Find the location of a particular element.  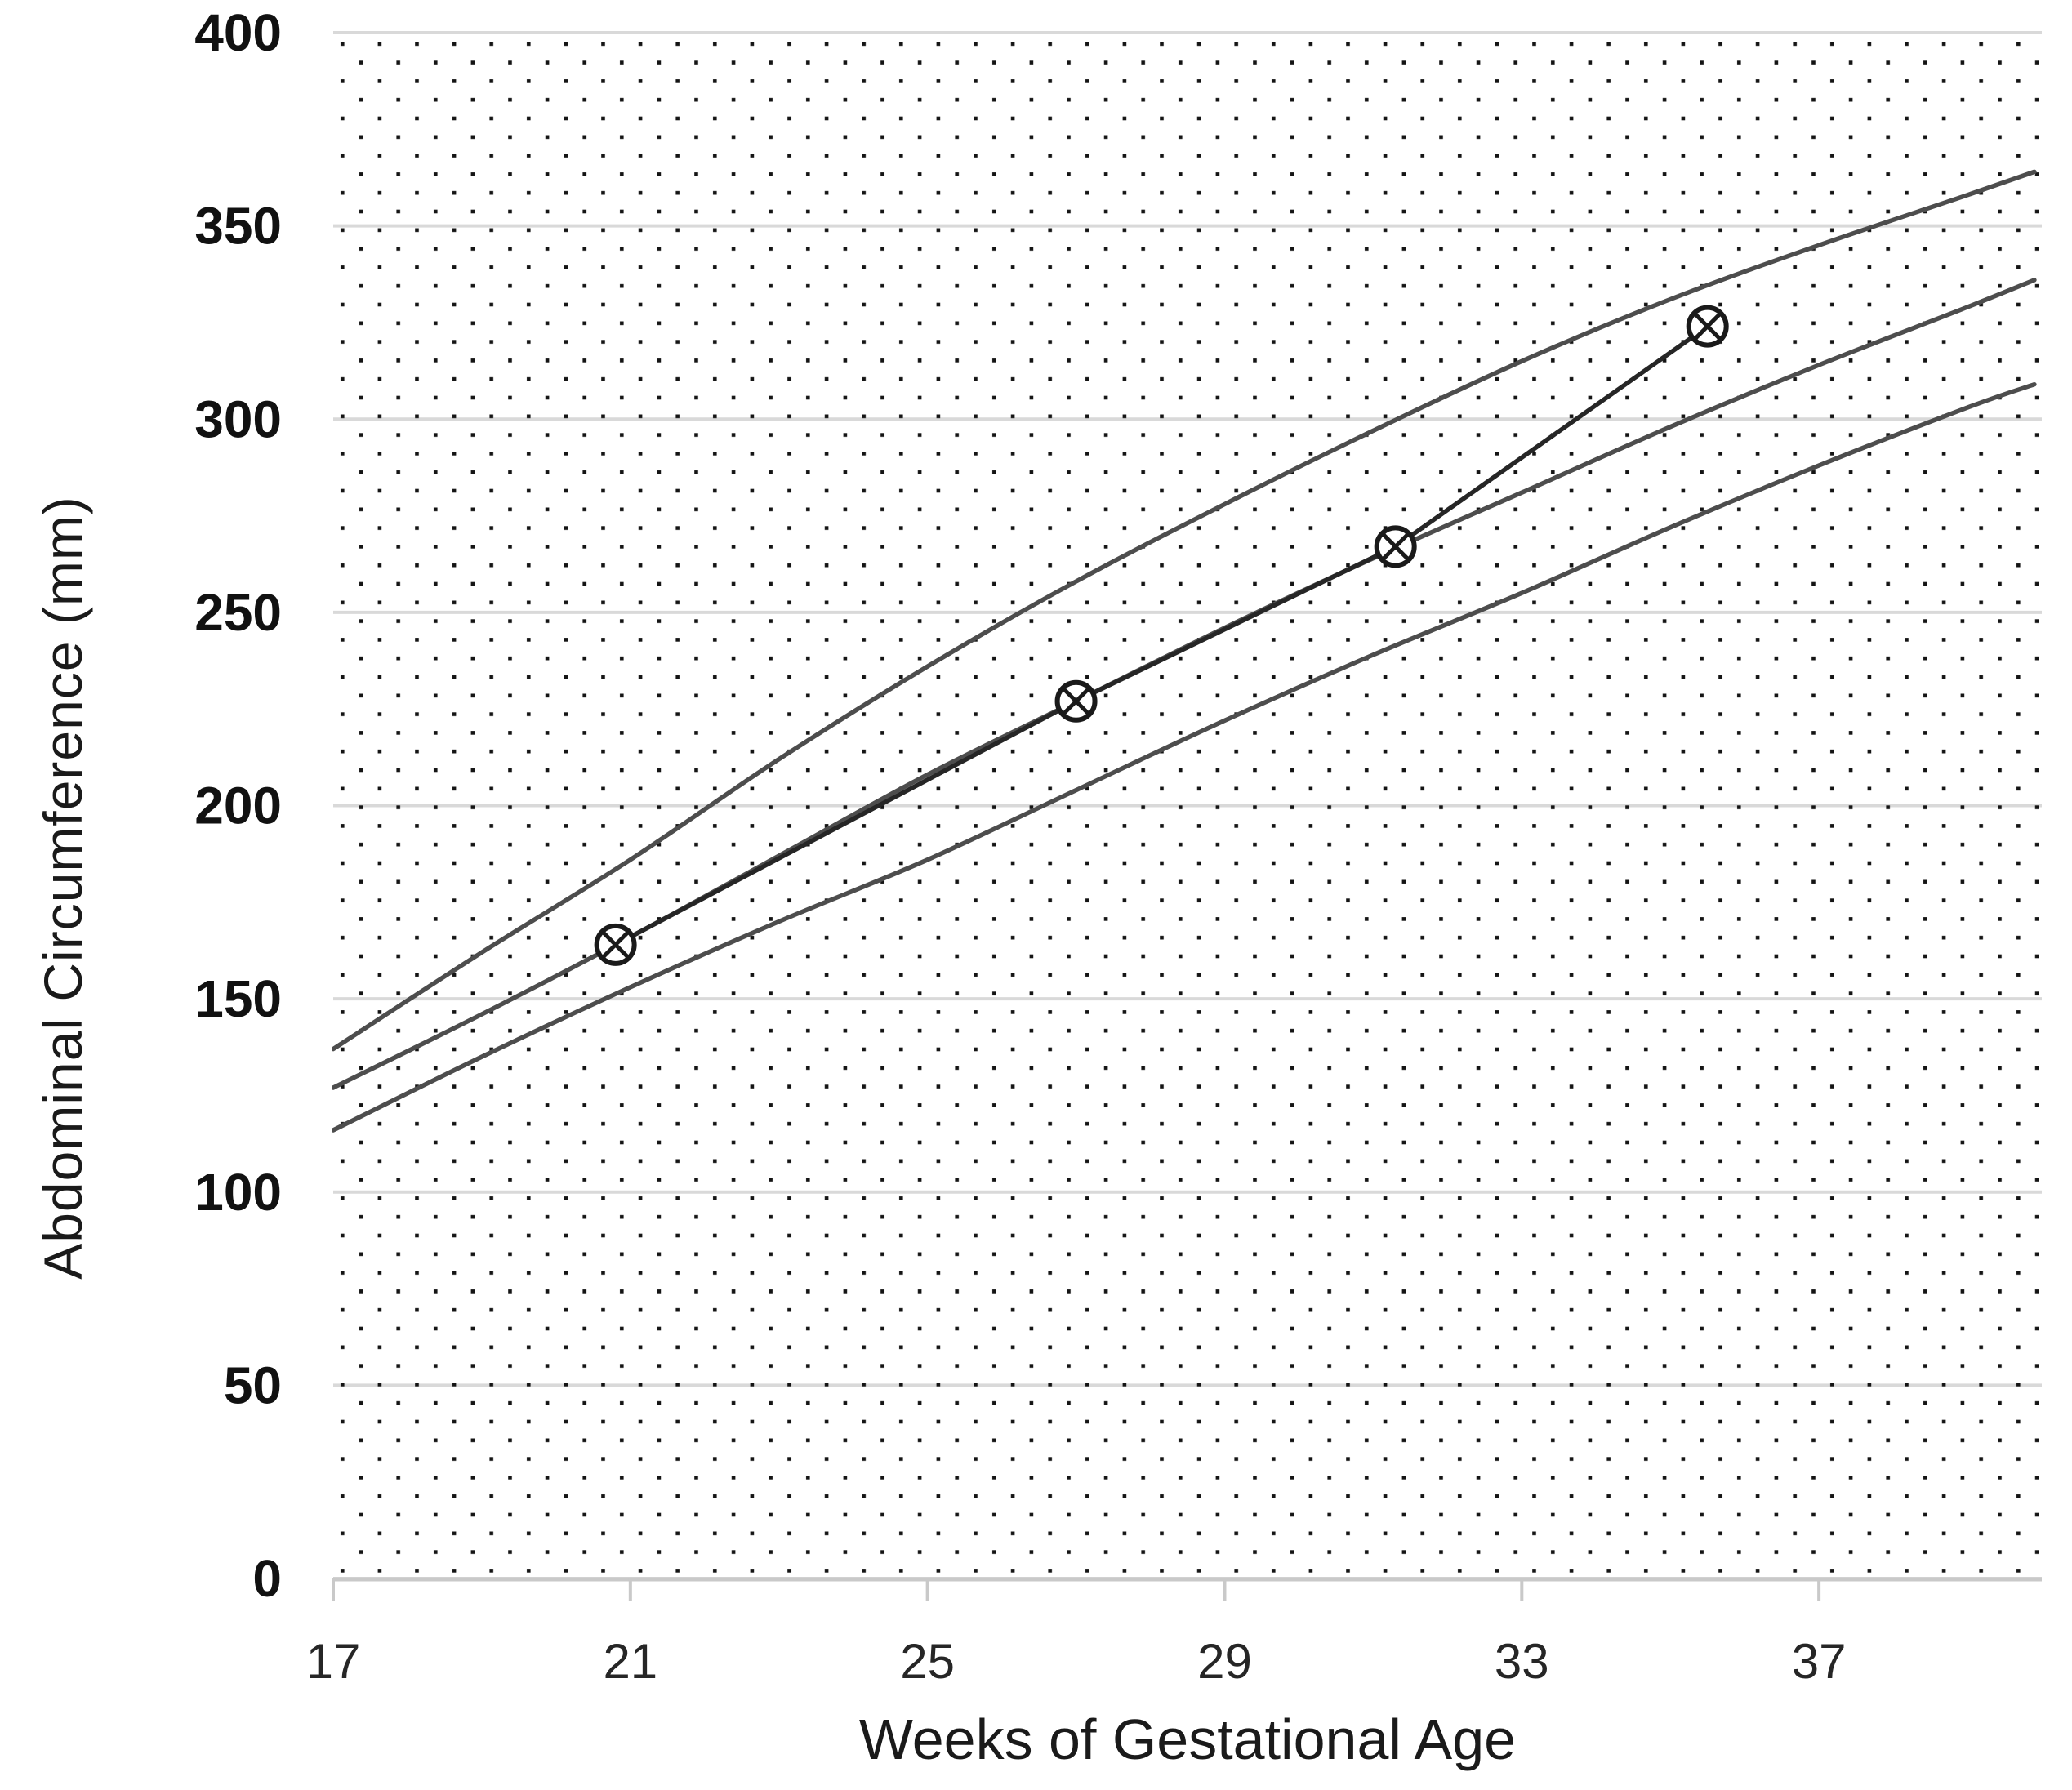

y-axis-title: Abdominal Circumference (mm) is located at coordinates (63, 888).